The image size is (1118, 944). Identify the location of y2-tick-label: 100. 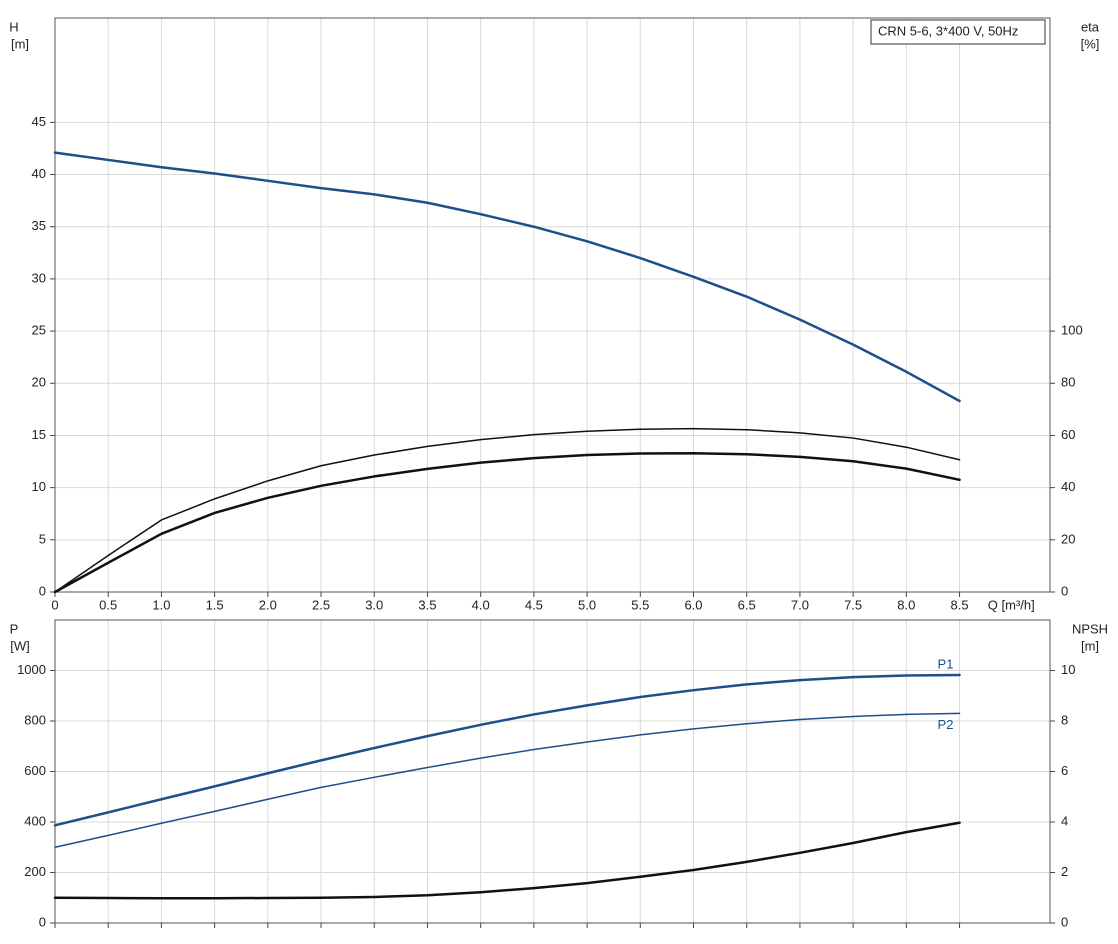
(1072, 330).